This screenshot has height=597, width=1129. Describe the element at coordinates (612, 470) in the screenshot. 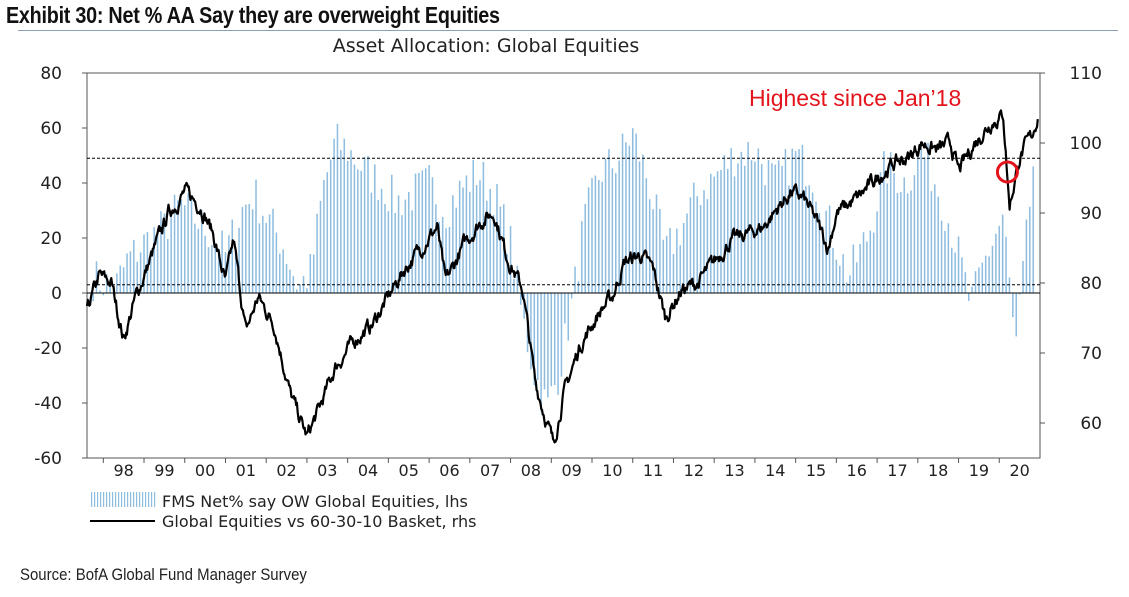

I see `x-tick-label: 10` at that location.